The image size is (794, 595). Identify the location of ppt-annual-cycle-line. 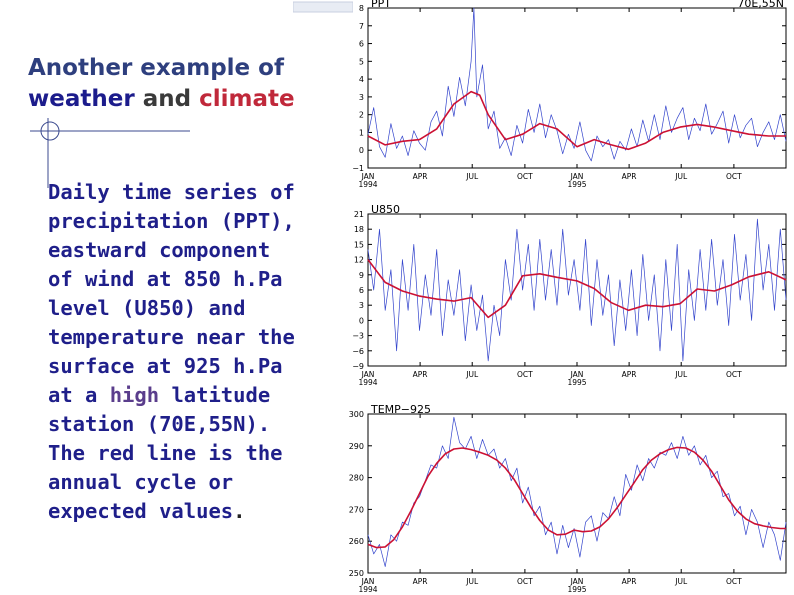
(576, 120).